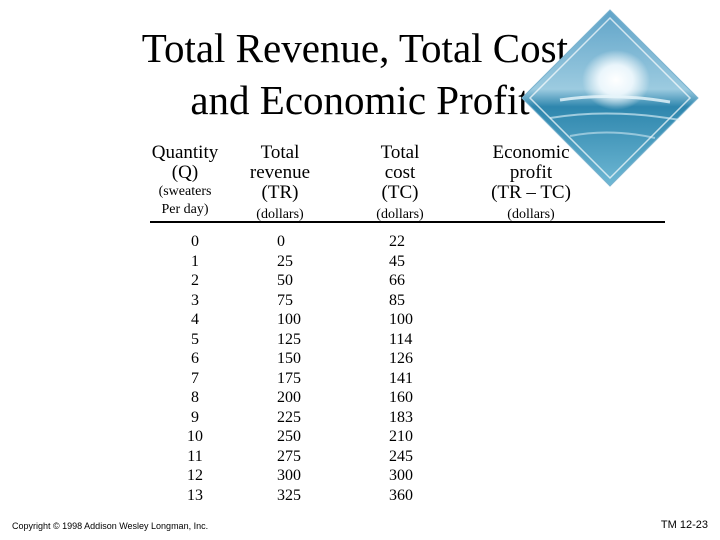  I want to click on header-profit: Economic profit (TR – TC) (dollars), so click(531, 183).